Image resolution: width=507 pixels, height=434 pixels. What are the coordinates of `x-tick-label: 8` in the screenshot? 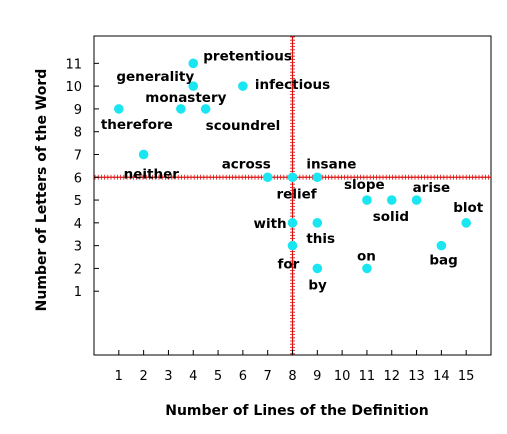 It's located at (292, 376).